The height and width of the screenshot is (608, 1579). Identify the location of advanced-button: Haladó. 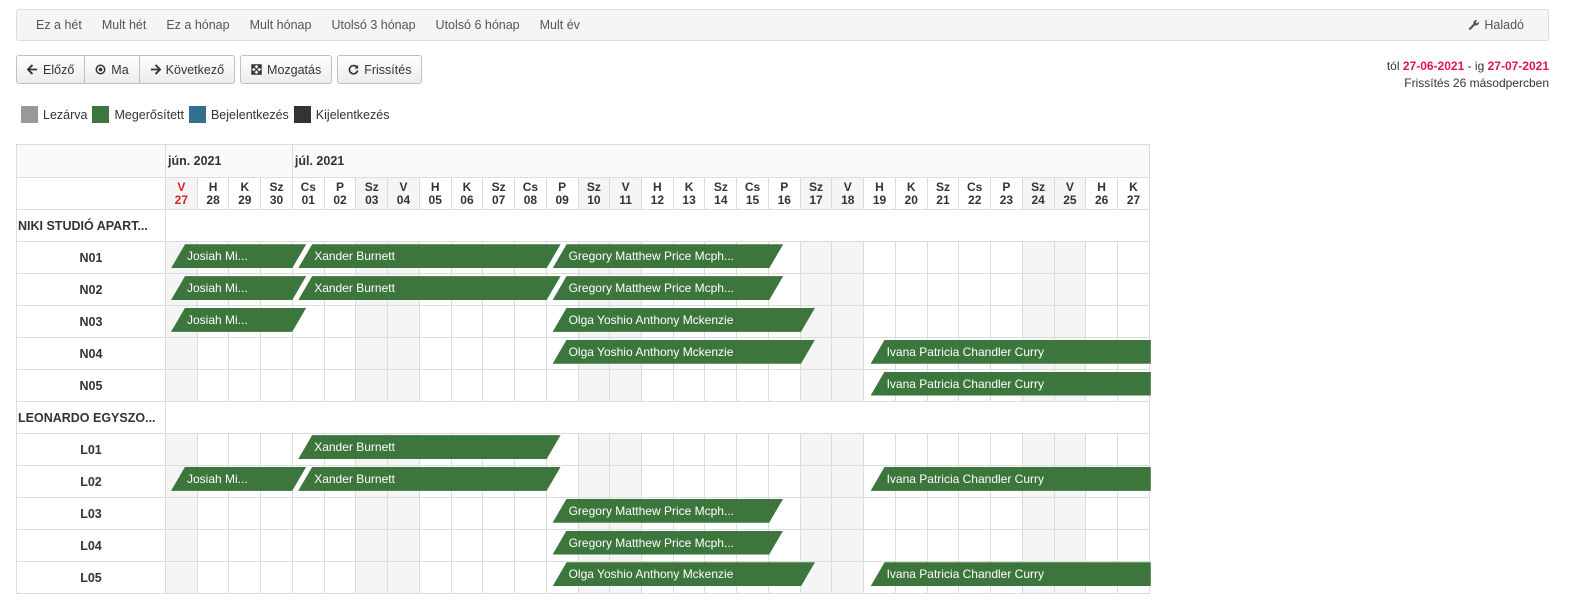
(1496, 25).